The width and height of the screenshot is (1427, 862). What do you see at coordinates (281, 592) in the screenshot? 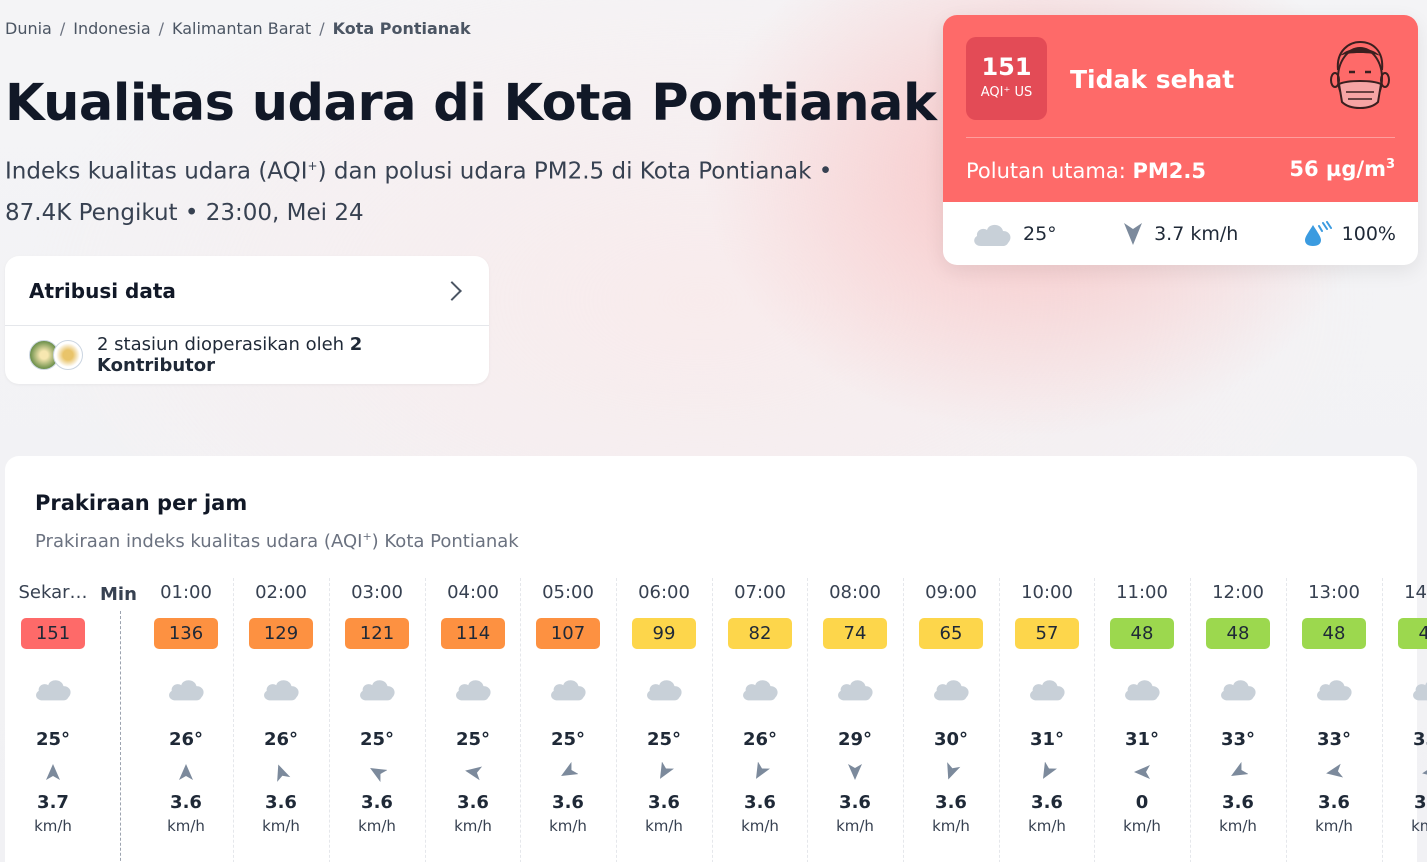
I see `forecast-time: 02:00` at bounding box center [281, 592].